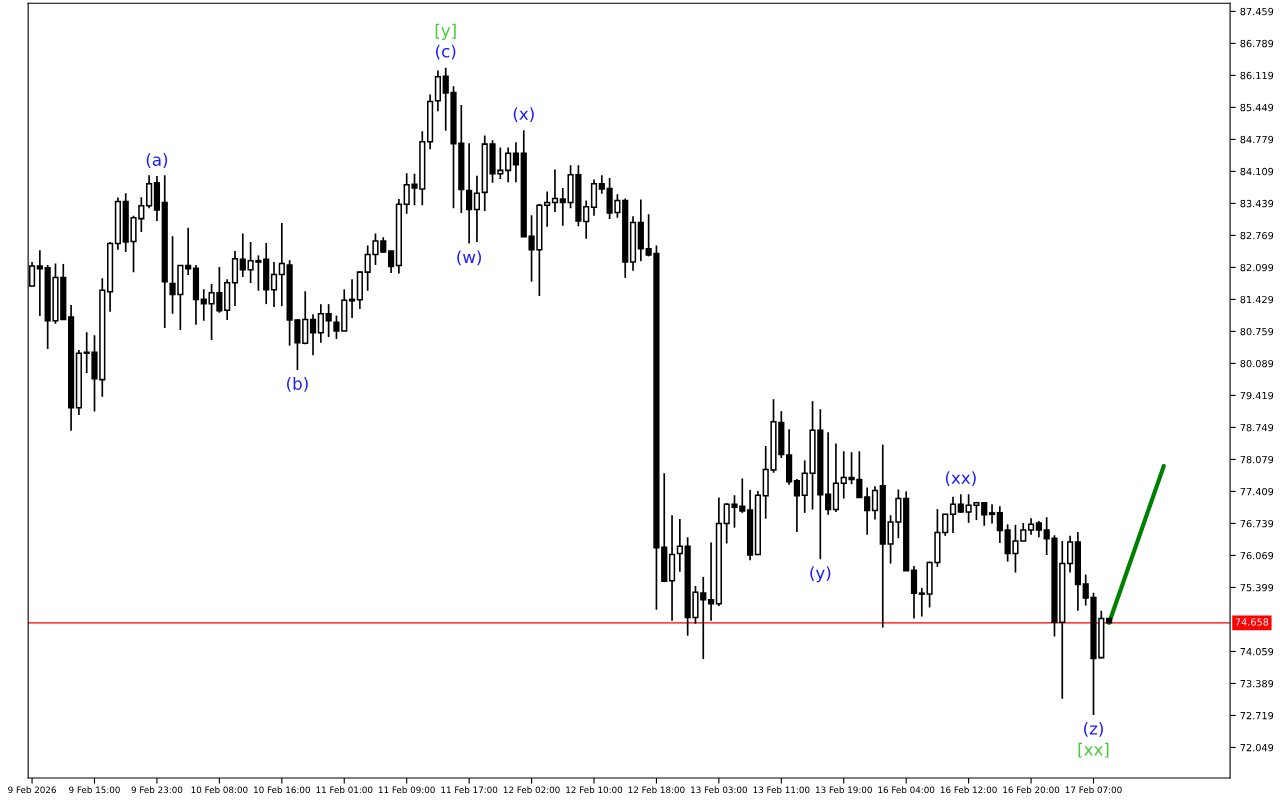  I want to click on y-tick-label: 83.439, so click(1257, 203).